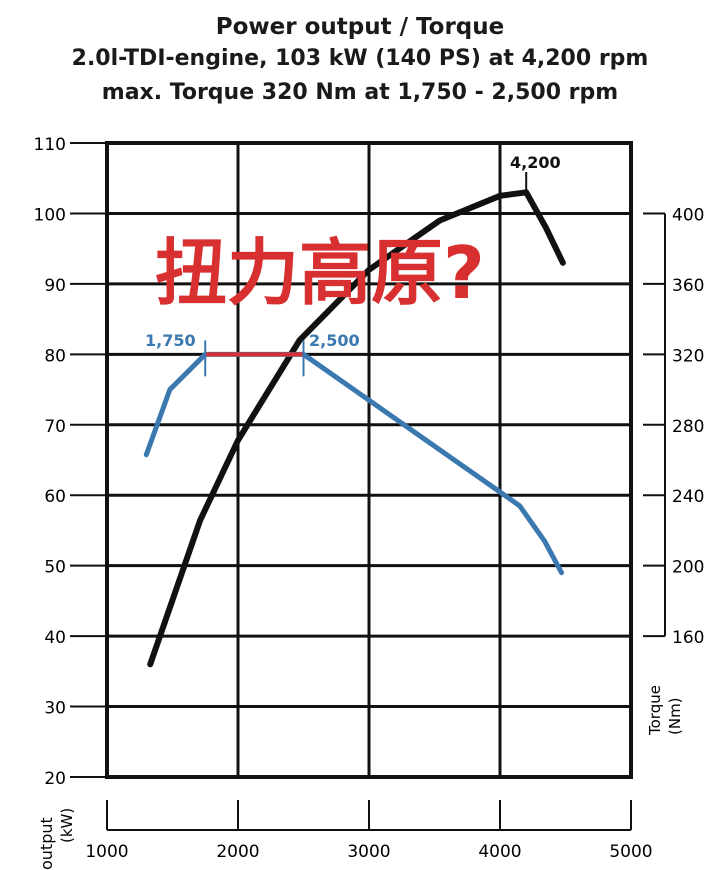 Image resolution: width=720 pixels, height=870 pixels. I want to click on y-tick-label-right: 320, so click(688, 356).